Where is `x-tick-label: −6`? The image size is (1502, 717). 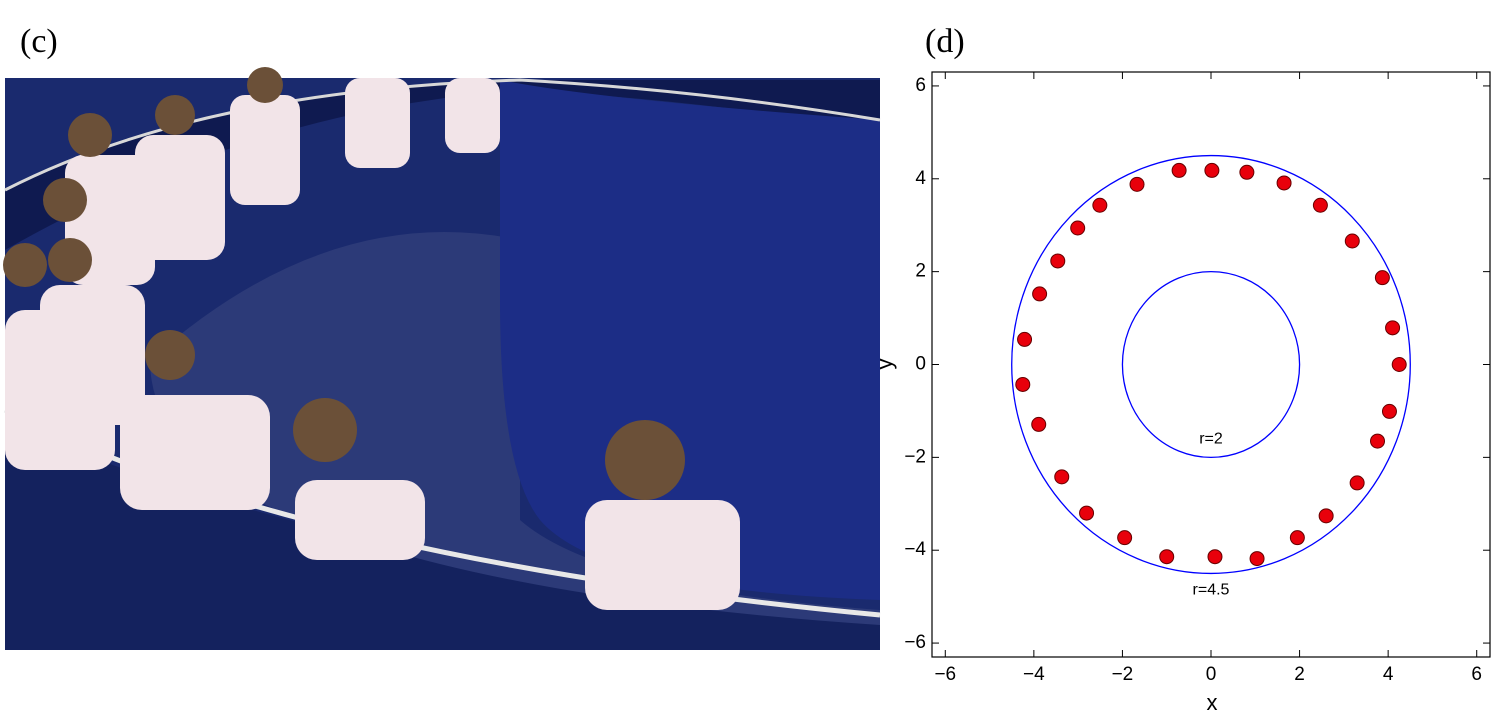 x-tick-label: −6 is located at coordinates (945, 674).